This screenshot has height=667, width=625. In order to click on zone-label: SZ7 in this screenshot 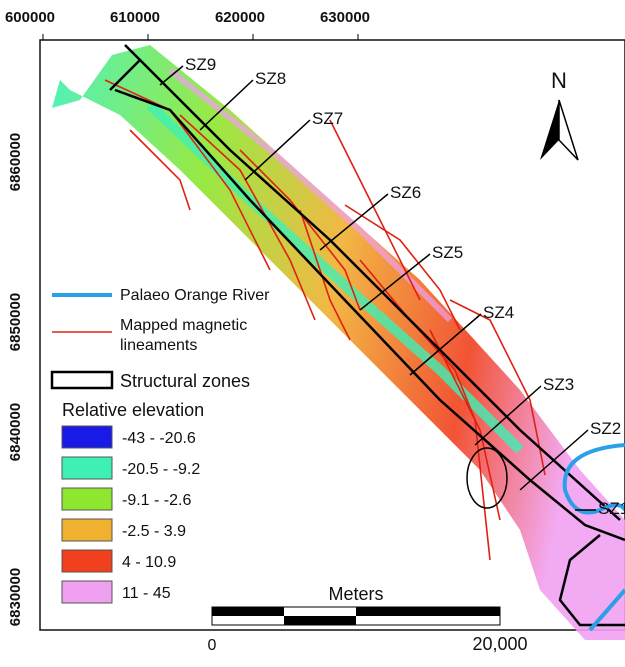, I will do `click(327, 118)`.